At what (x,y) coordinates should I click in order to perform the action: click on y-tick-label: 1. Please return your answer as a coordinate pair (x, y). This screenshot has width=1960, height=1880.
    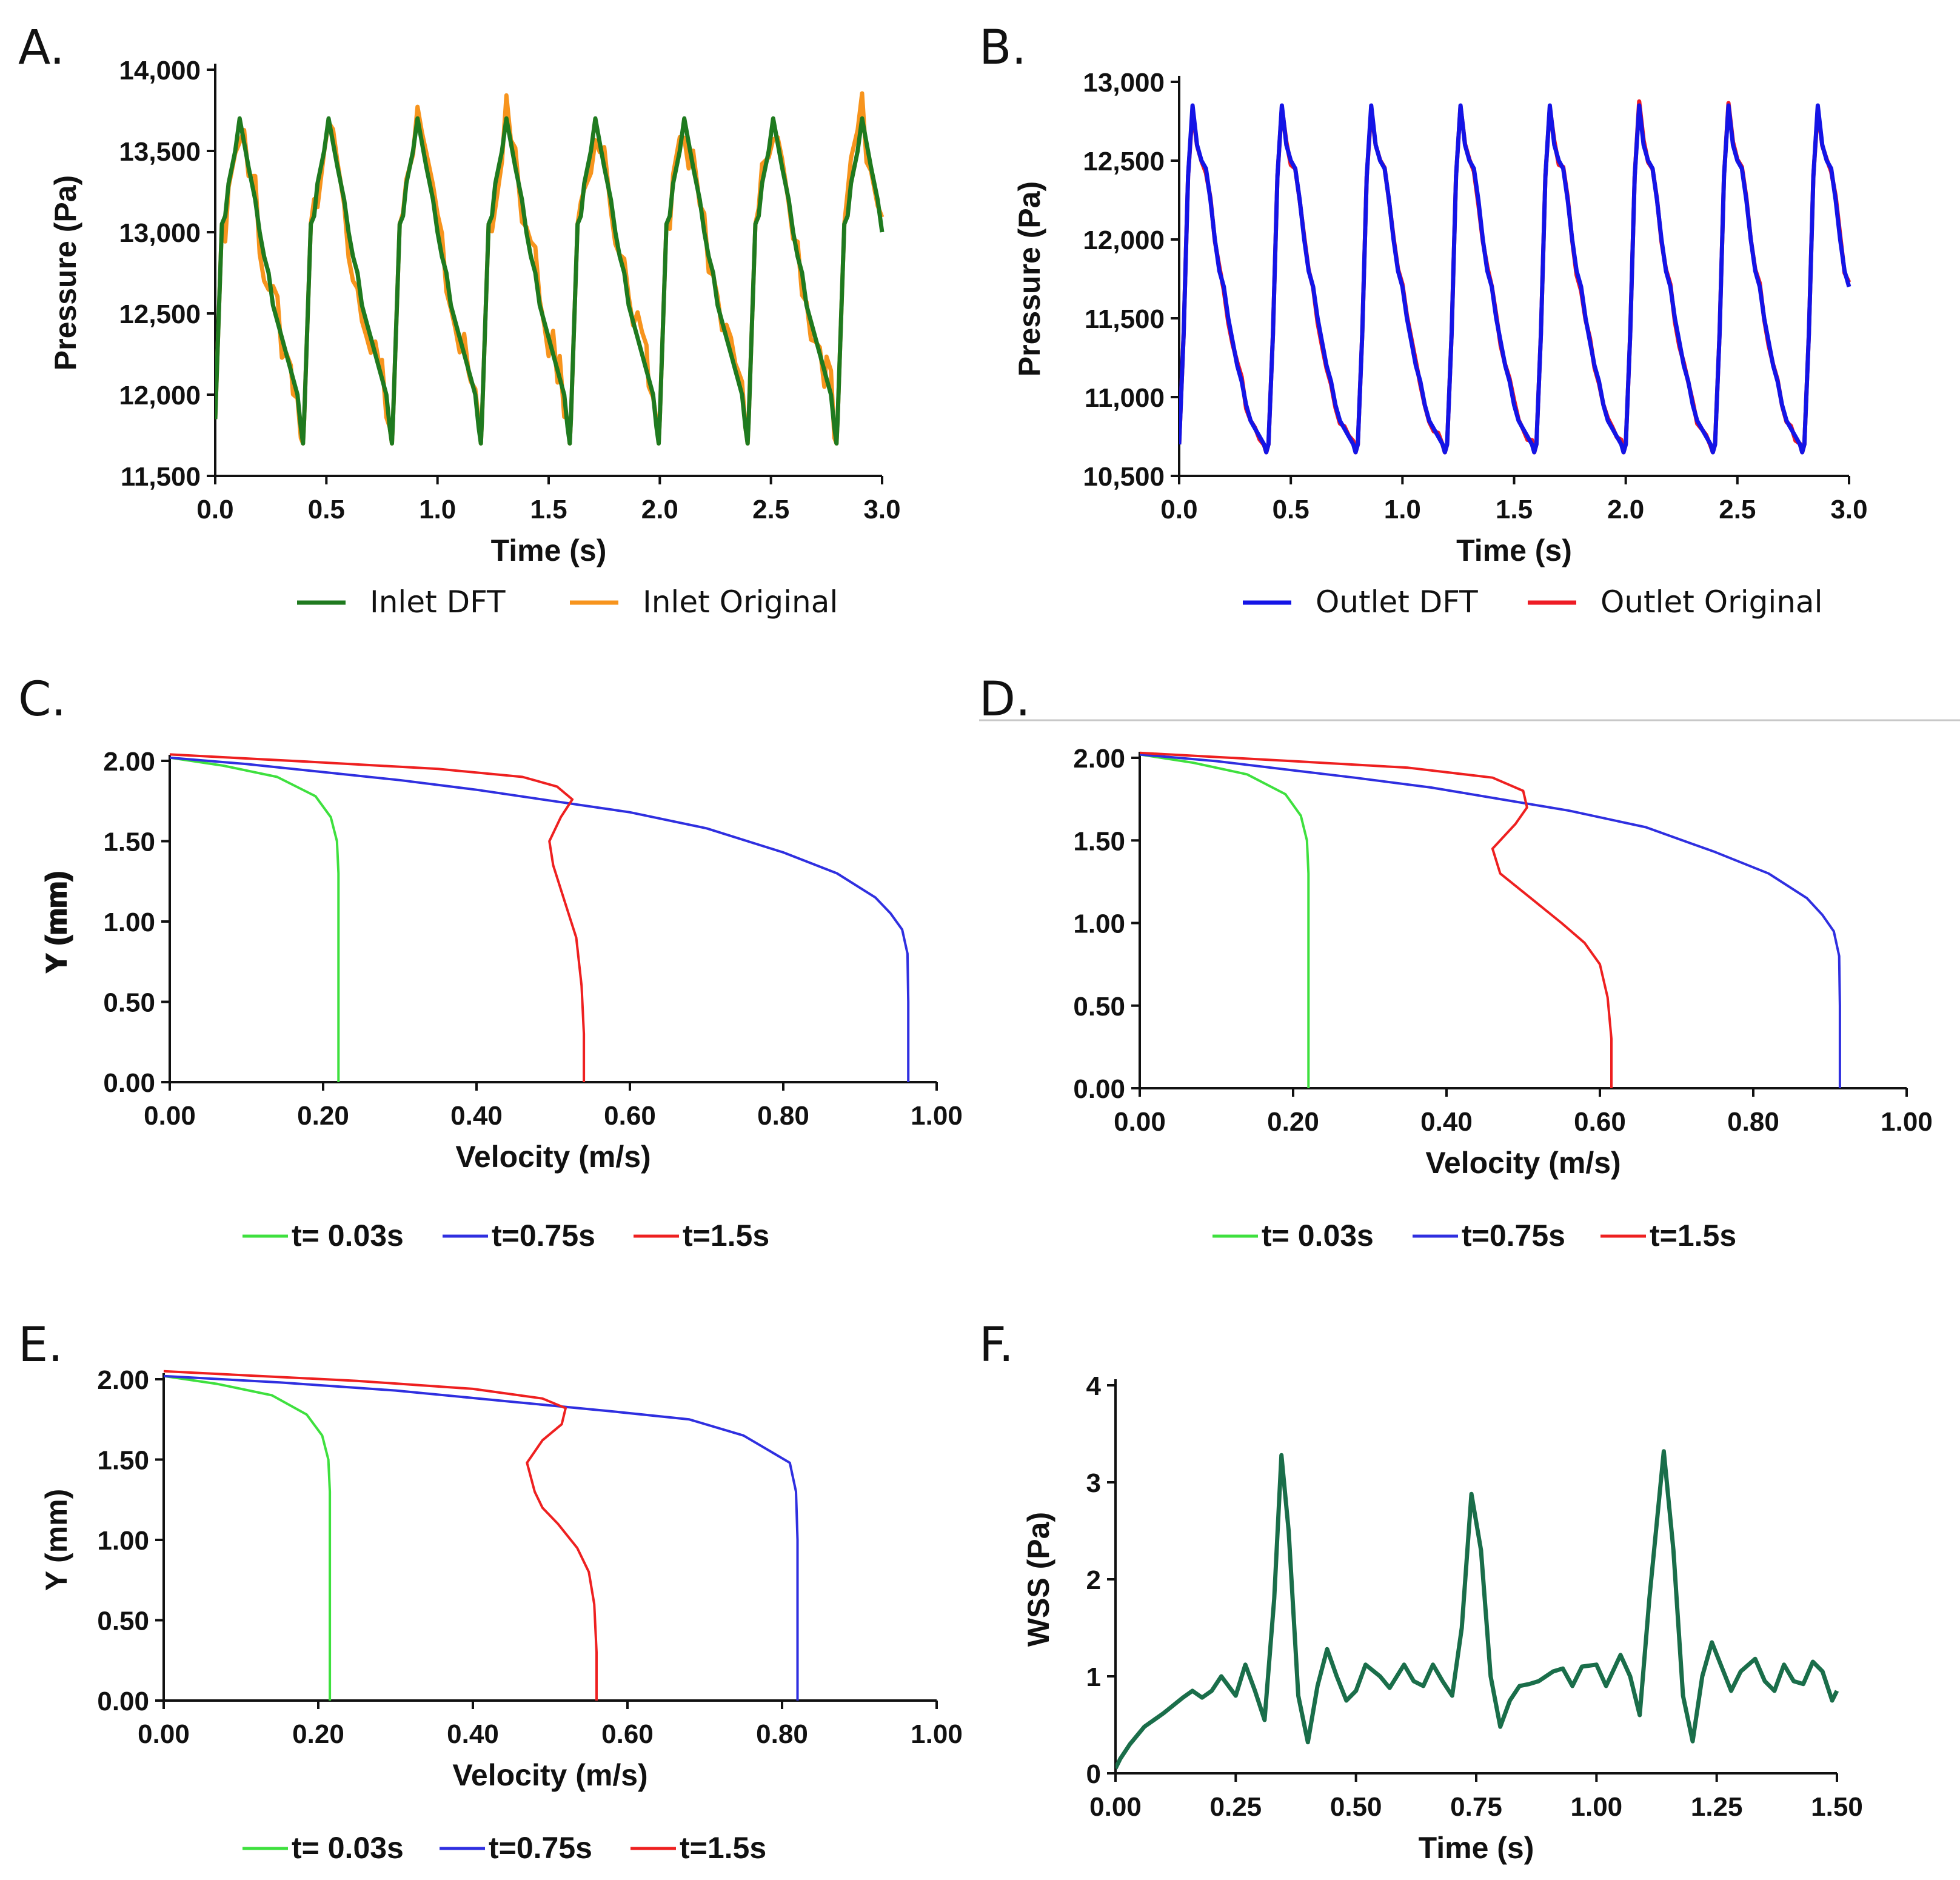
    Looking at the image, I should click on (1093, 1677).